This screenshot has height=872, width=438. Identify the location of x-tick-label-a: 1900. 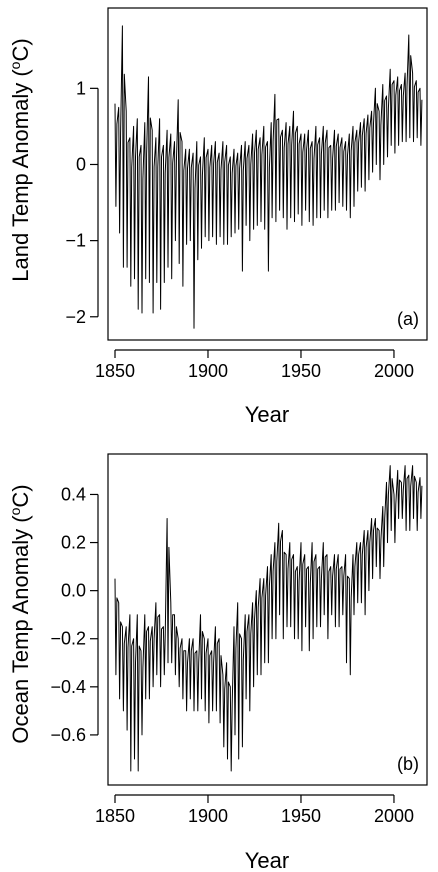
(208, 371).